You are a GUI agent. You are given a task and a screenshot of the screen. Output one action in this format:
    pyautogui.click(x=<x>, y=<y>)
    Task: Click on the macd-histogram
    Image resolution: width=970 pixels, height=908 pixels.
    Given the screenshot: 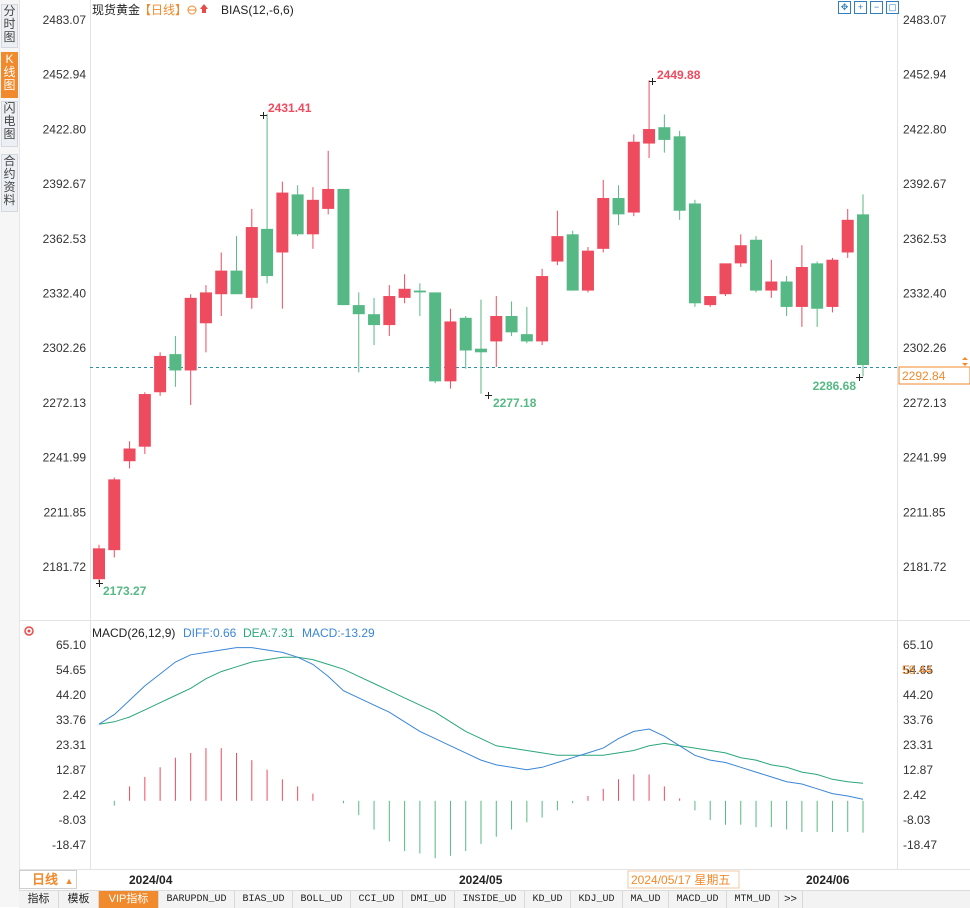 What is the action you would take?
    pyautogui.click(x=488, y=803)
    